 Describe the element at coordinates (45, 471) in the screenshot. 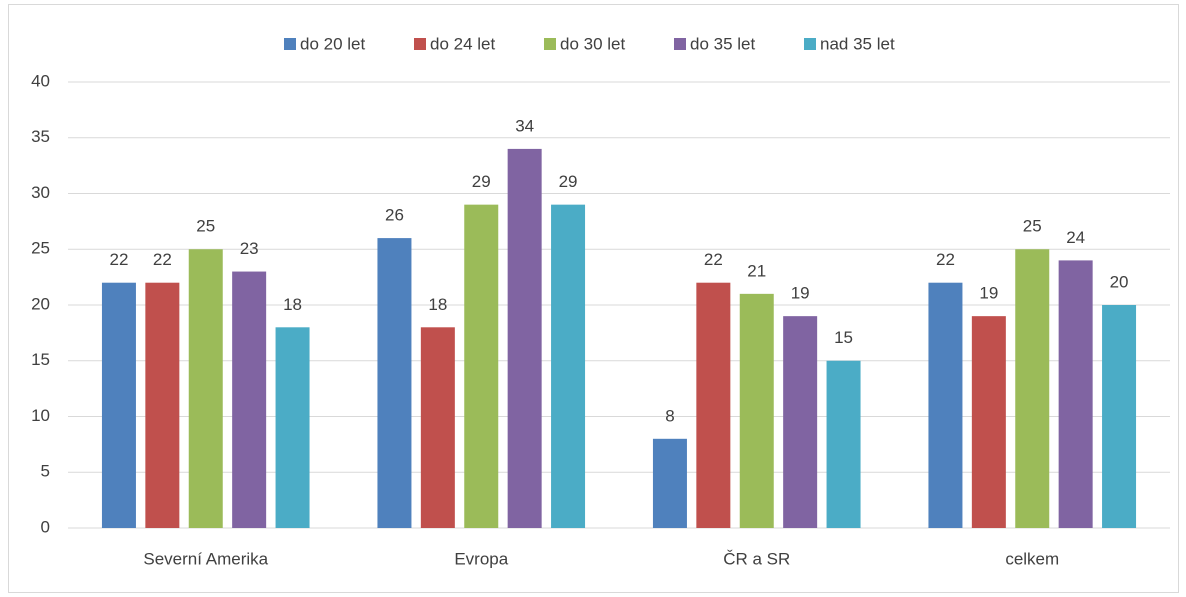

I see `y-tick-label: 5` at that location.